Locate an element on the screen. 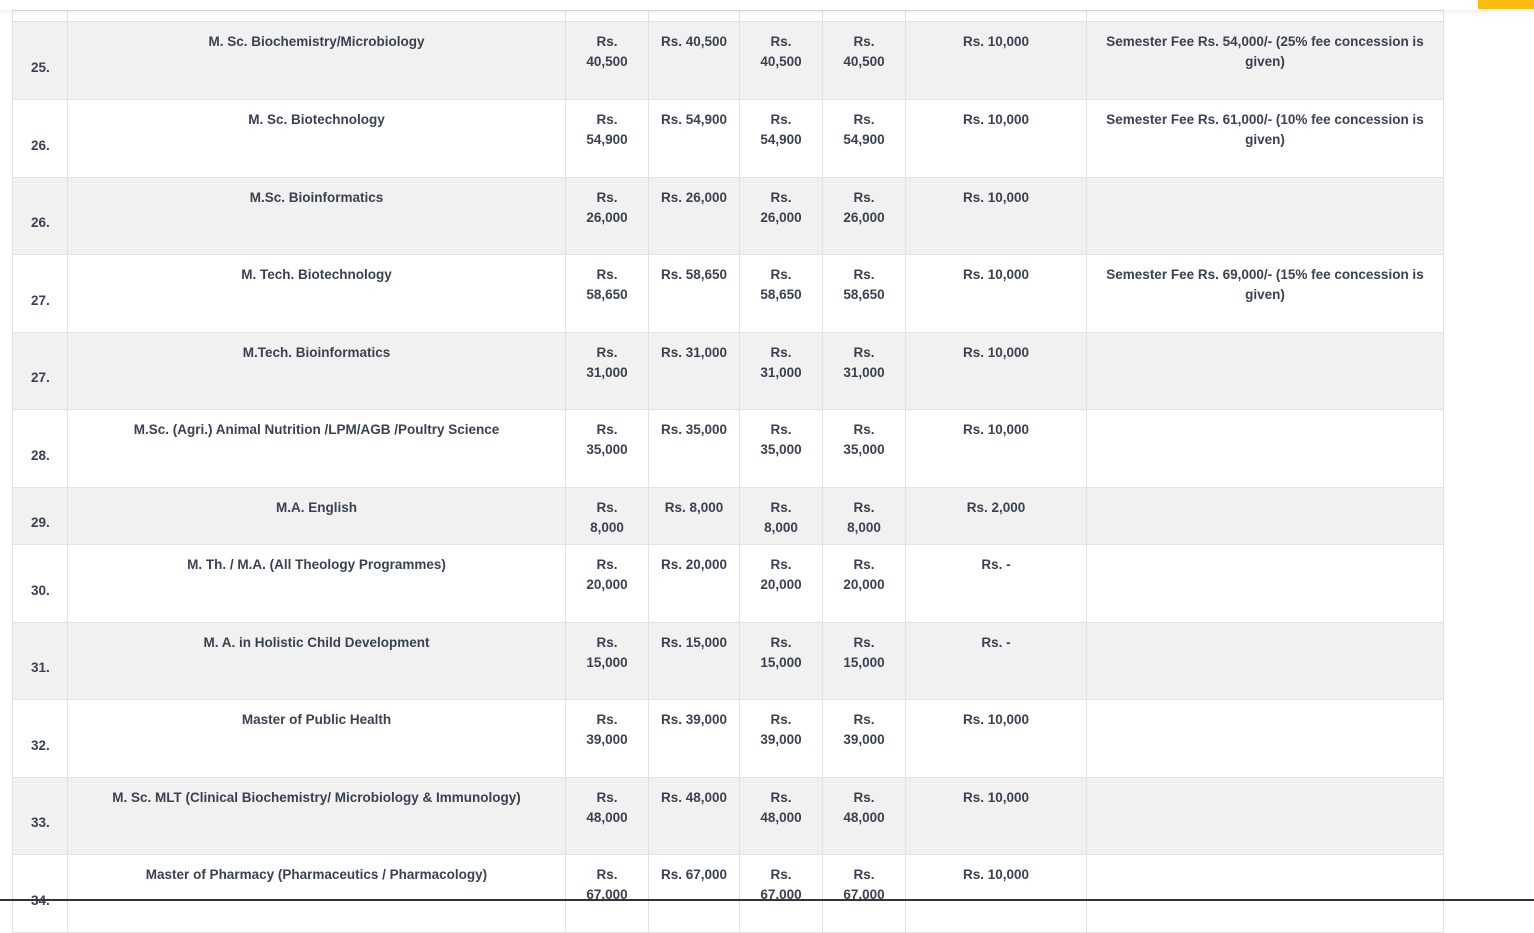 Image resolution: width=1534 pixels, height=933 pixels. cell-c1: Rs. 40,500 is located at coordinates (607, 60).